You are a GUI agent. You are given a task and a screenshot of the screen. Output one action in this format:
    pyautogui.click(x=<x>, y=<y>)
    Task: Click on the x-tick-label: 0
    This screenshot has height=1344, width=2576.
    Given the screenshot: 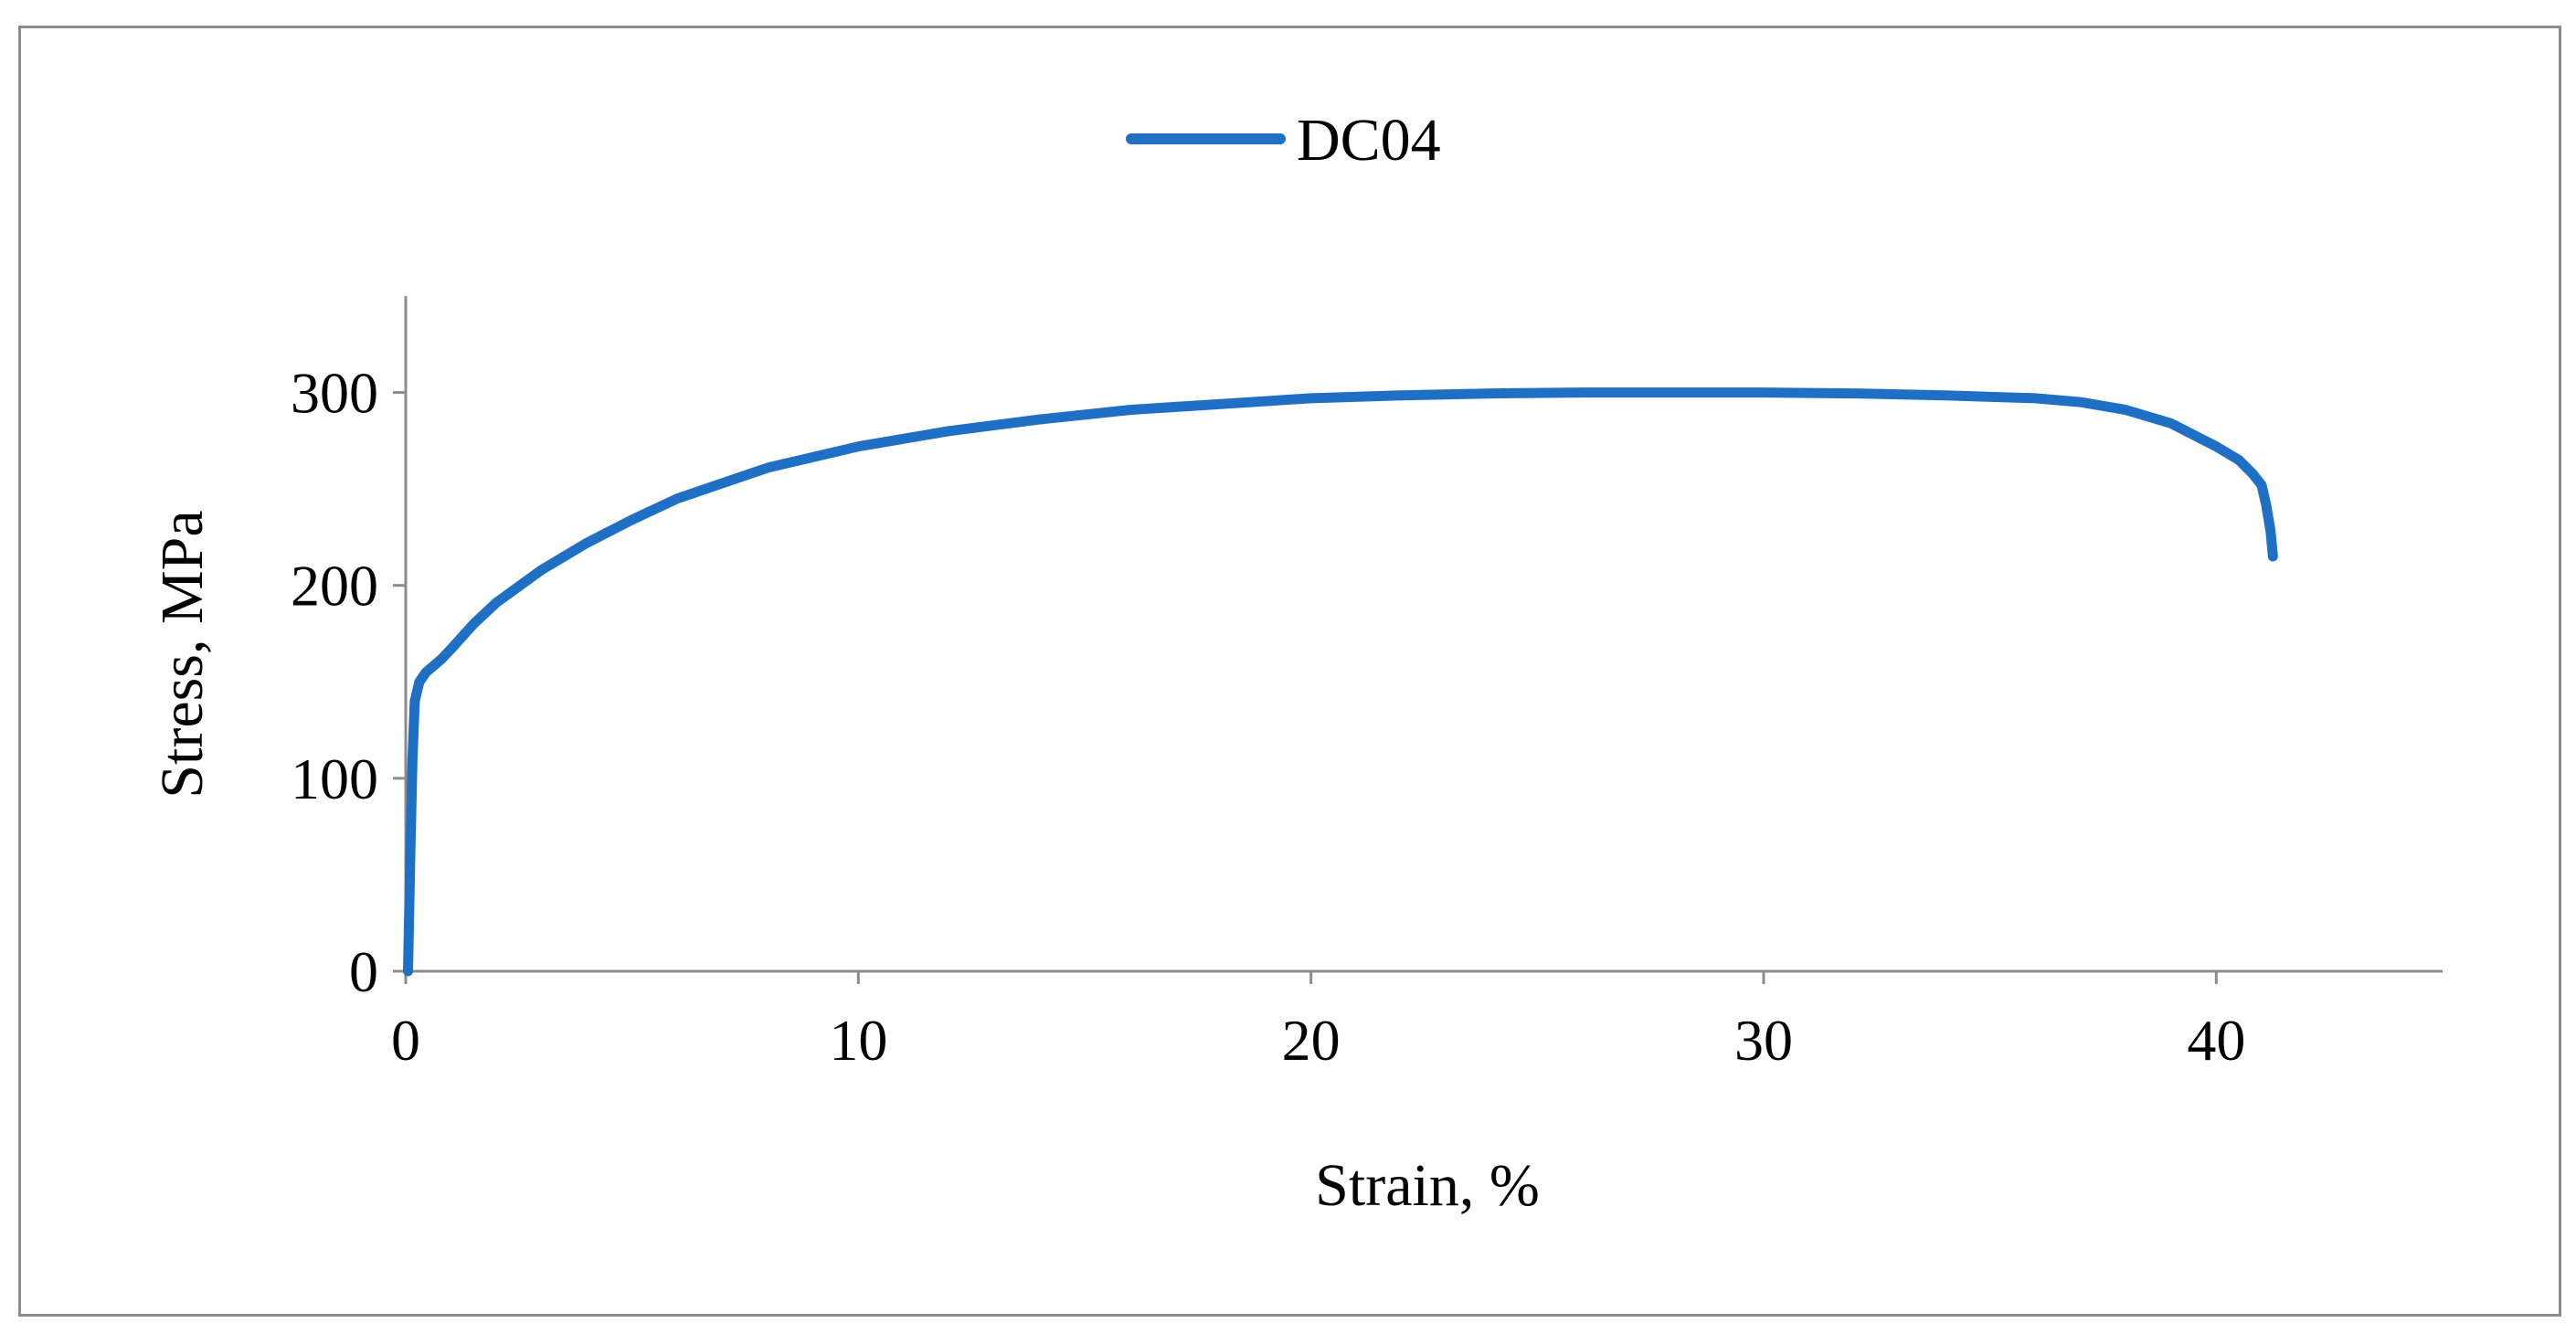 What is the action you would take?
    pyautogui.click(x=405, y=1040)
    